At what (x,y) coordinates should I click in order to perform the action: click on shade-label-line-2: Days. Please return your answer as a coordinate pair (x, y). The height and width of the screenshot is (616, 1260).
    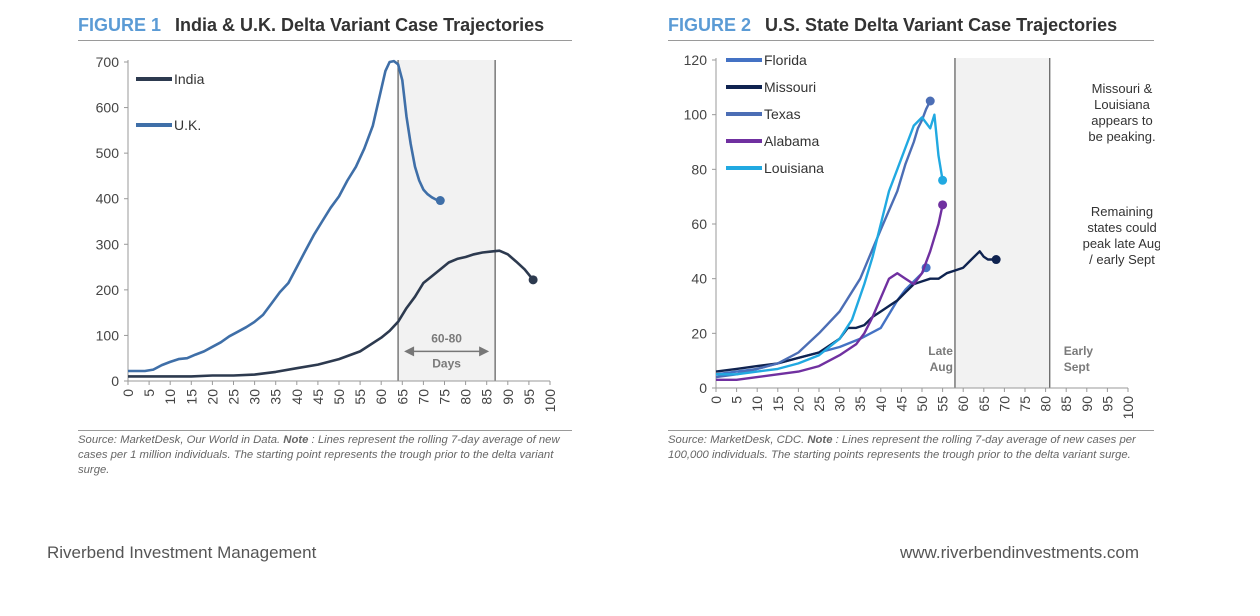
    Looking at the image, I should click on (446, 363).